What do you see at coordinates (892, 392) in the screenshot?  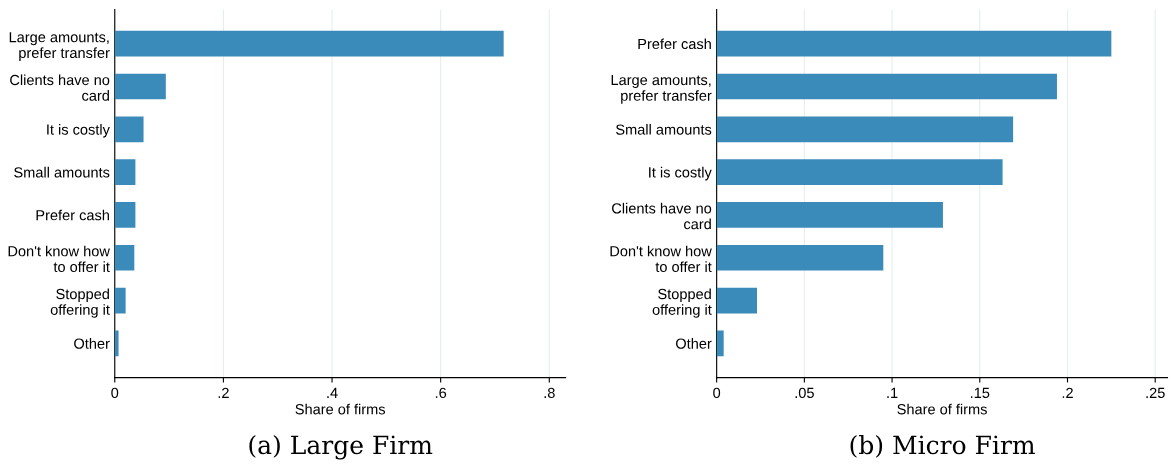 I see `x-tick-label: .1` at bounding box center [892, 392].